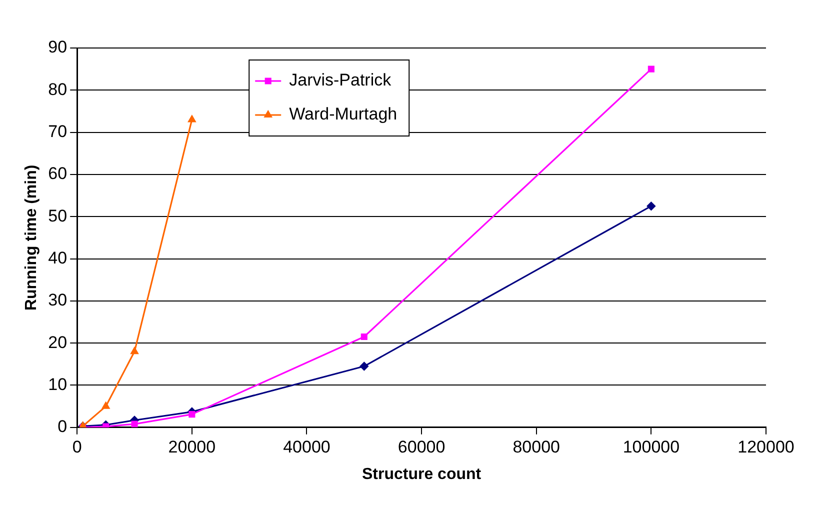  What do you see at coordinates (58, 342) in the screenshot?
I see `y-tick-label: 20` at bounding box center [58, 342].